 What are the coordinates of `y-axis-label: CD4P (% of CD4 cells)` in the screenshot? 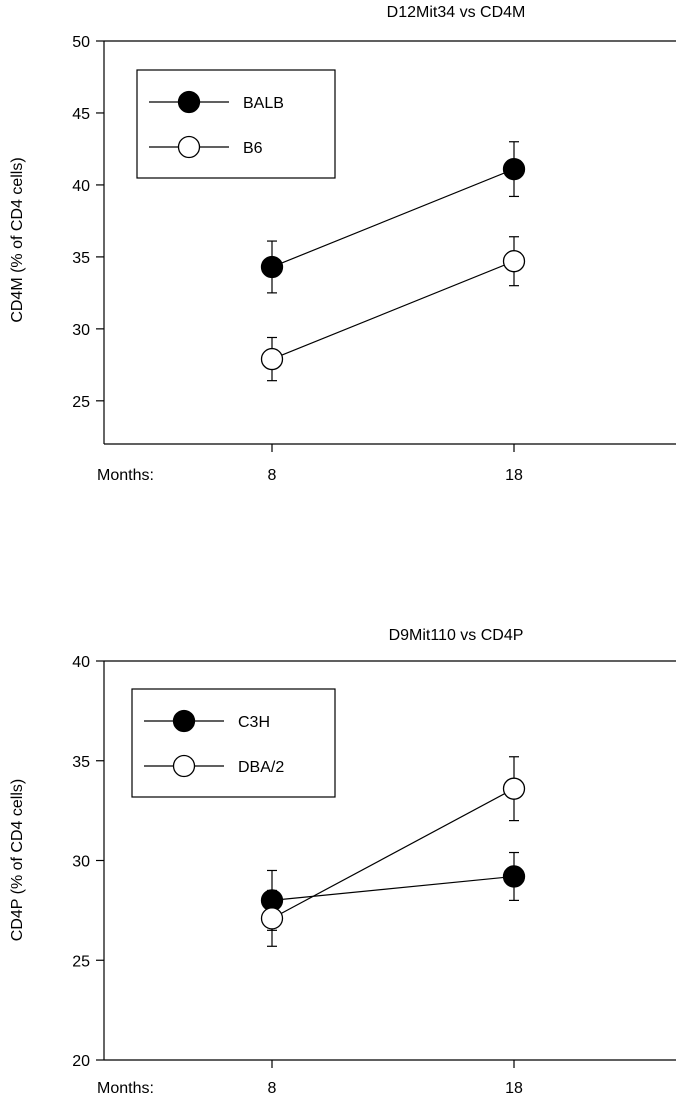 It's located at (17, 860).